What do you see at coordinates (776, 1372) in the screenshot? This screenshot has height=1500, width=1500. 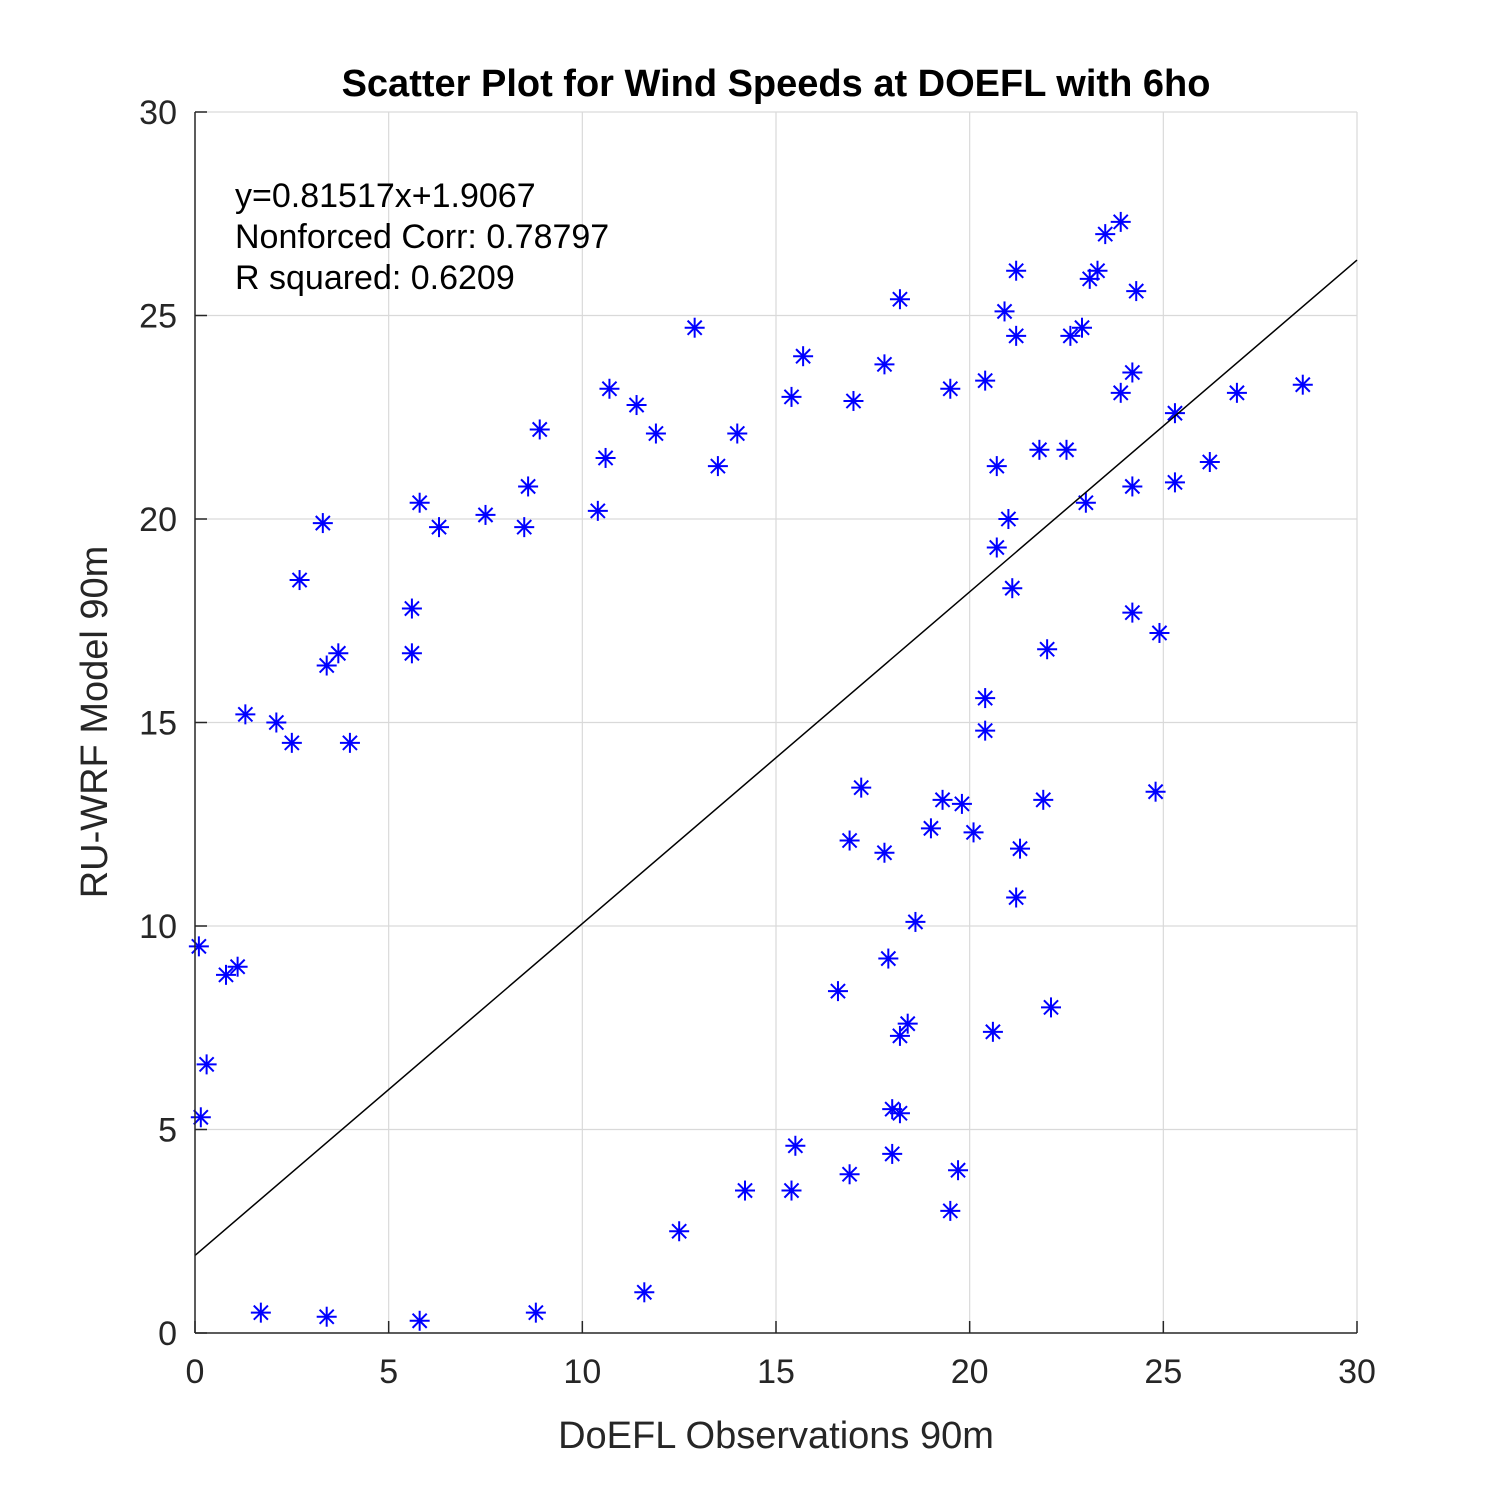 I see `x-tick-label: 15` at bounding box center [776, 1372].